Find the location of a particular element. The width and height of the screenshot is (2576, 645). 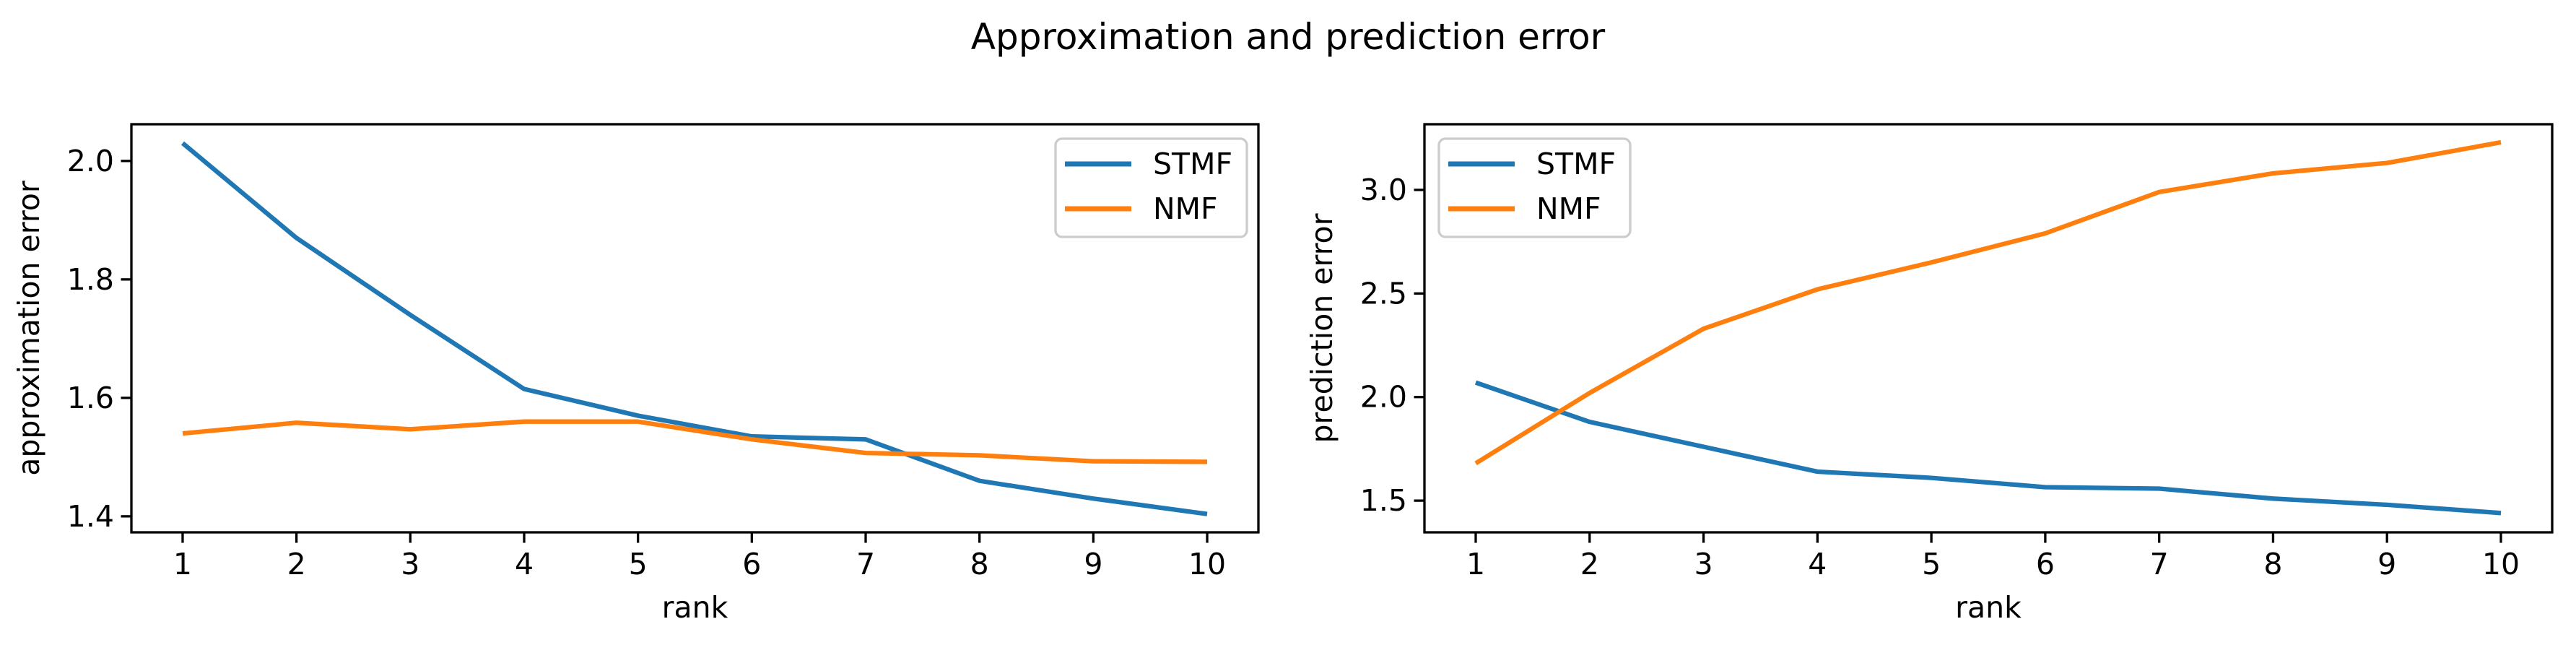

y-tick-label: 2.5 is located at coordinates (1383, 294).